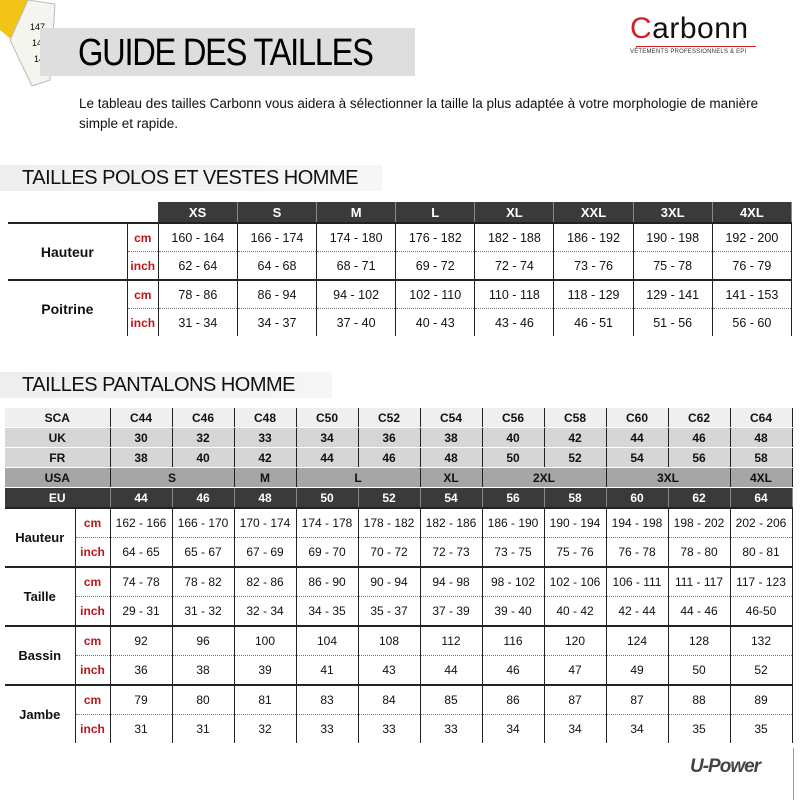 Image resolution: width=800 pixels, height=800 pixels. What do you see at coordinates (389, 670) in the screenshot?
I see `size-value: 43` at bounding box center [389, 670].